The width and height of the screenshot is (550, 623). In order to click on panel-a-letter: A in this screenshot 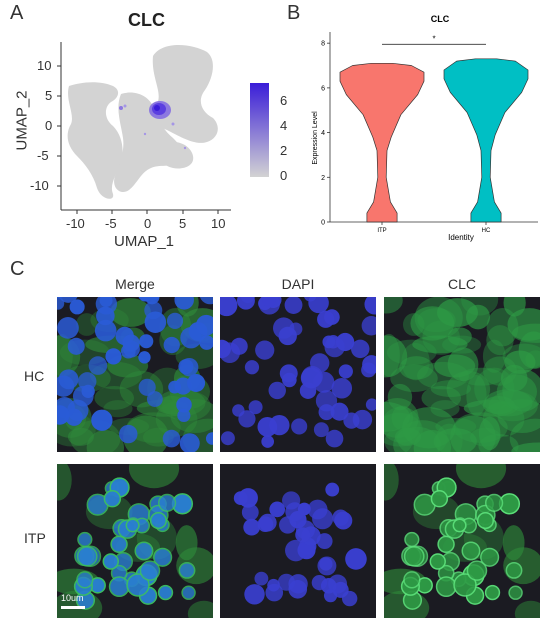, I will do `click(17, 13)`.